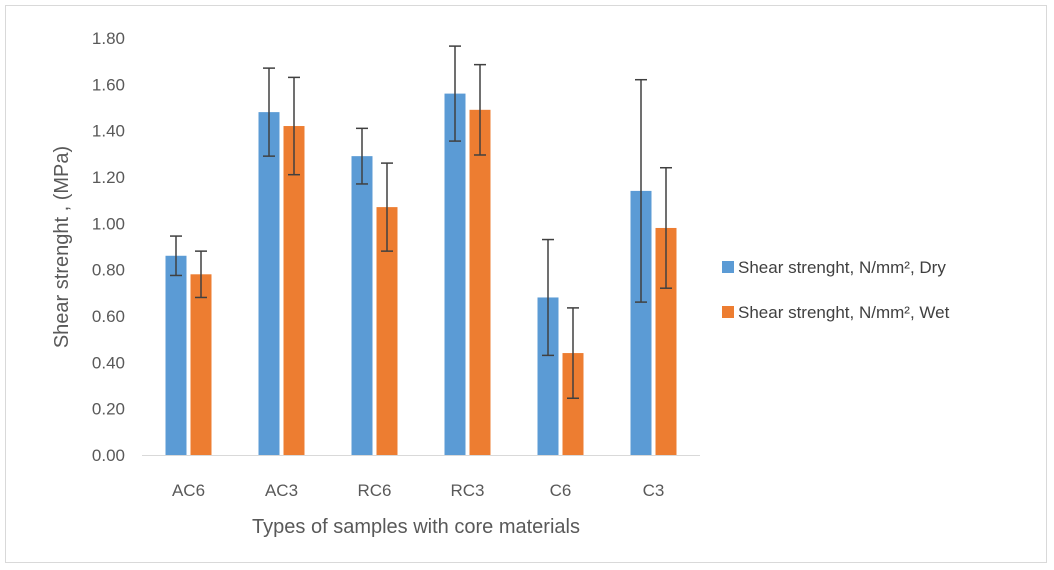 The height and width of the screenshot is (570, 1054). What do you see at coordinates (108, 223) in the screenshot?
I see `y-tick-label: 1.00` at bounding box center [108, 223].